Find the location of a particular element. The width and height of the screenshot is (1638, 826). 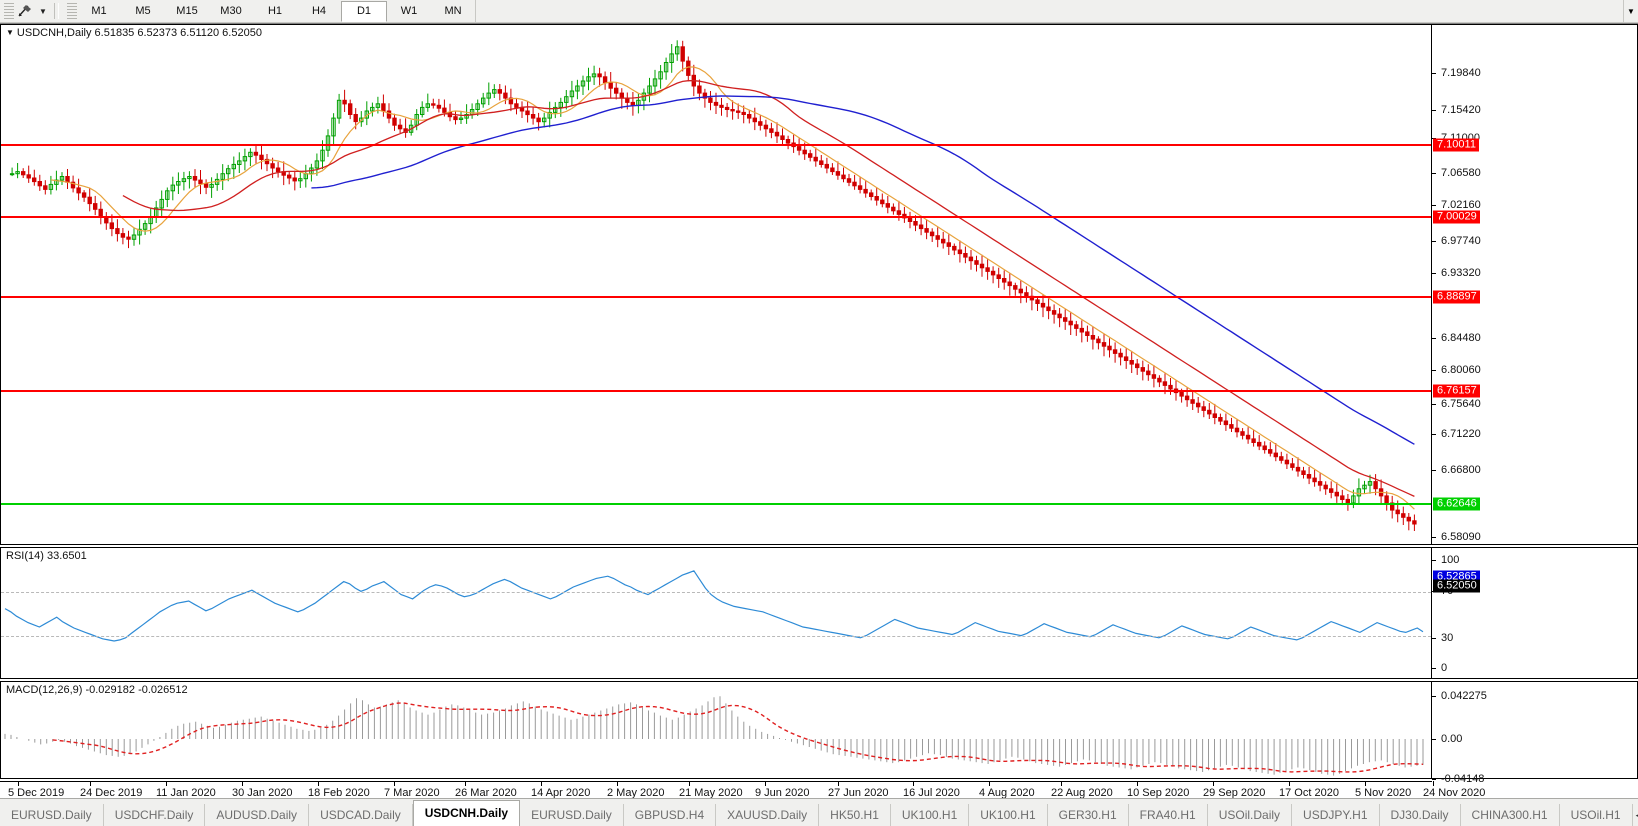

time-label: 22 Aug 2020 is located at coordinates (1082, 793).